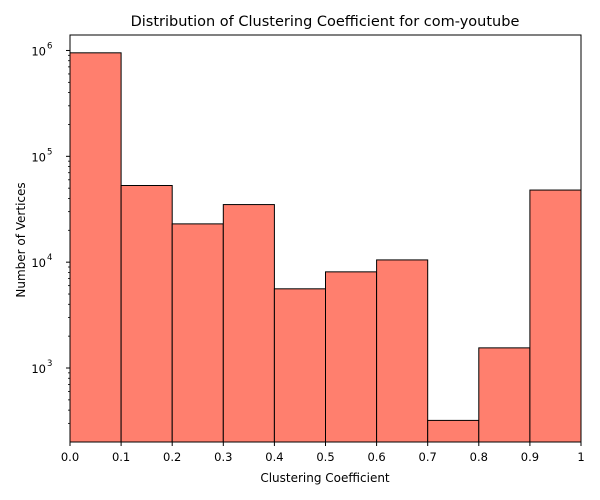  Describe the element at coordinates (325, 478) in the screenshot. I see `x-axis-label: Clustering Coefficient` at that location.